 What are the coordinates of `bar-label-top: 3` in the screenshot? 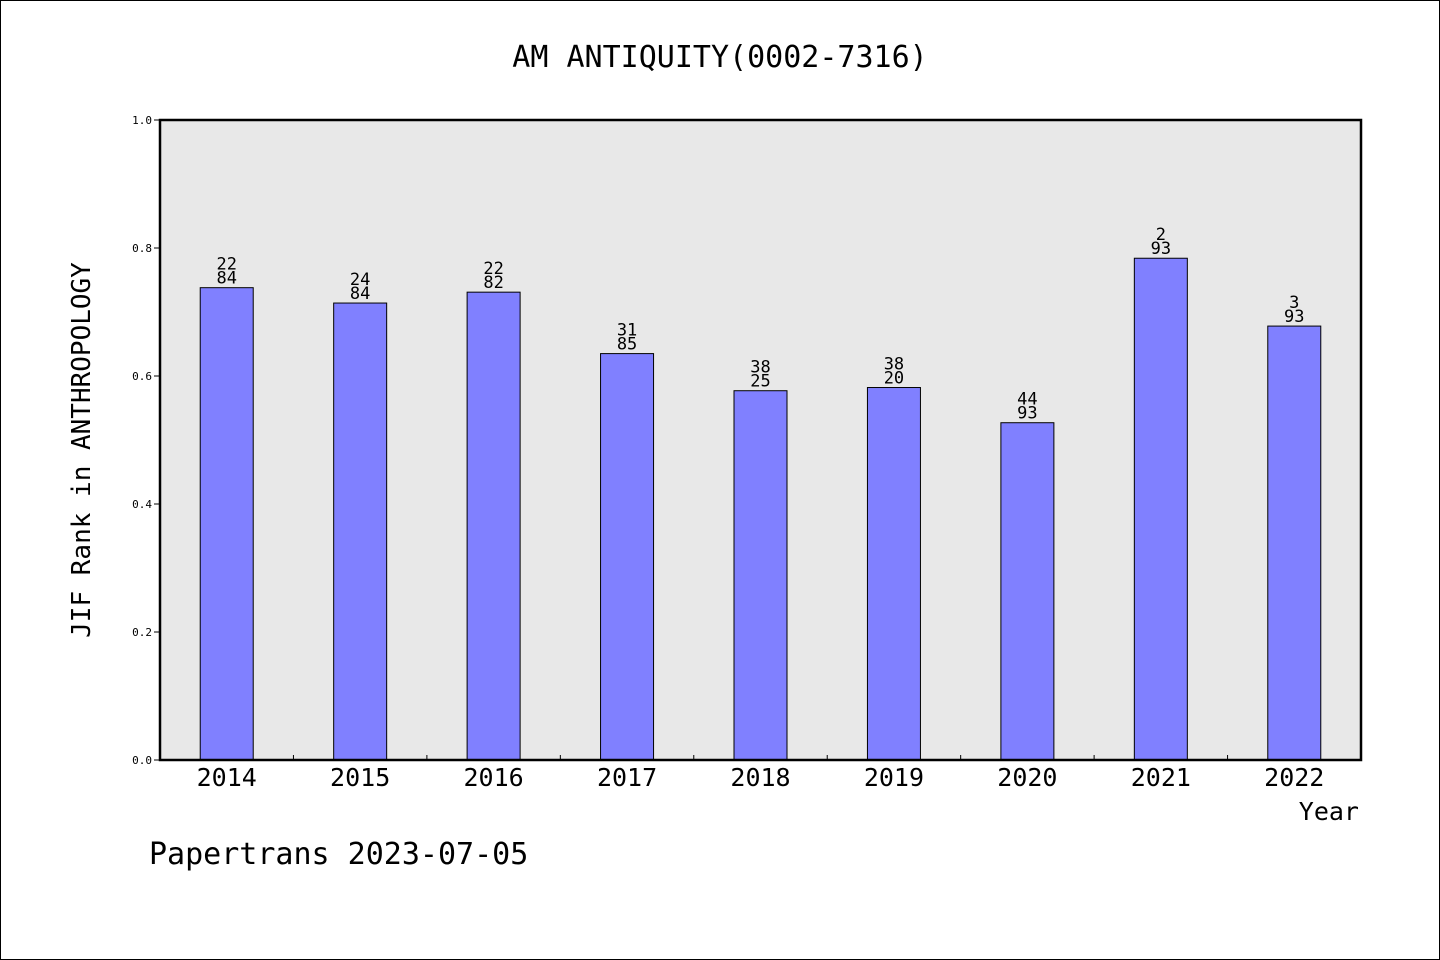 It's located at (1294, 303).